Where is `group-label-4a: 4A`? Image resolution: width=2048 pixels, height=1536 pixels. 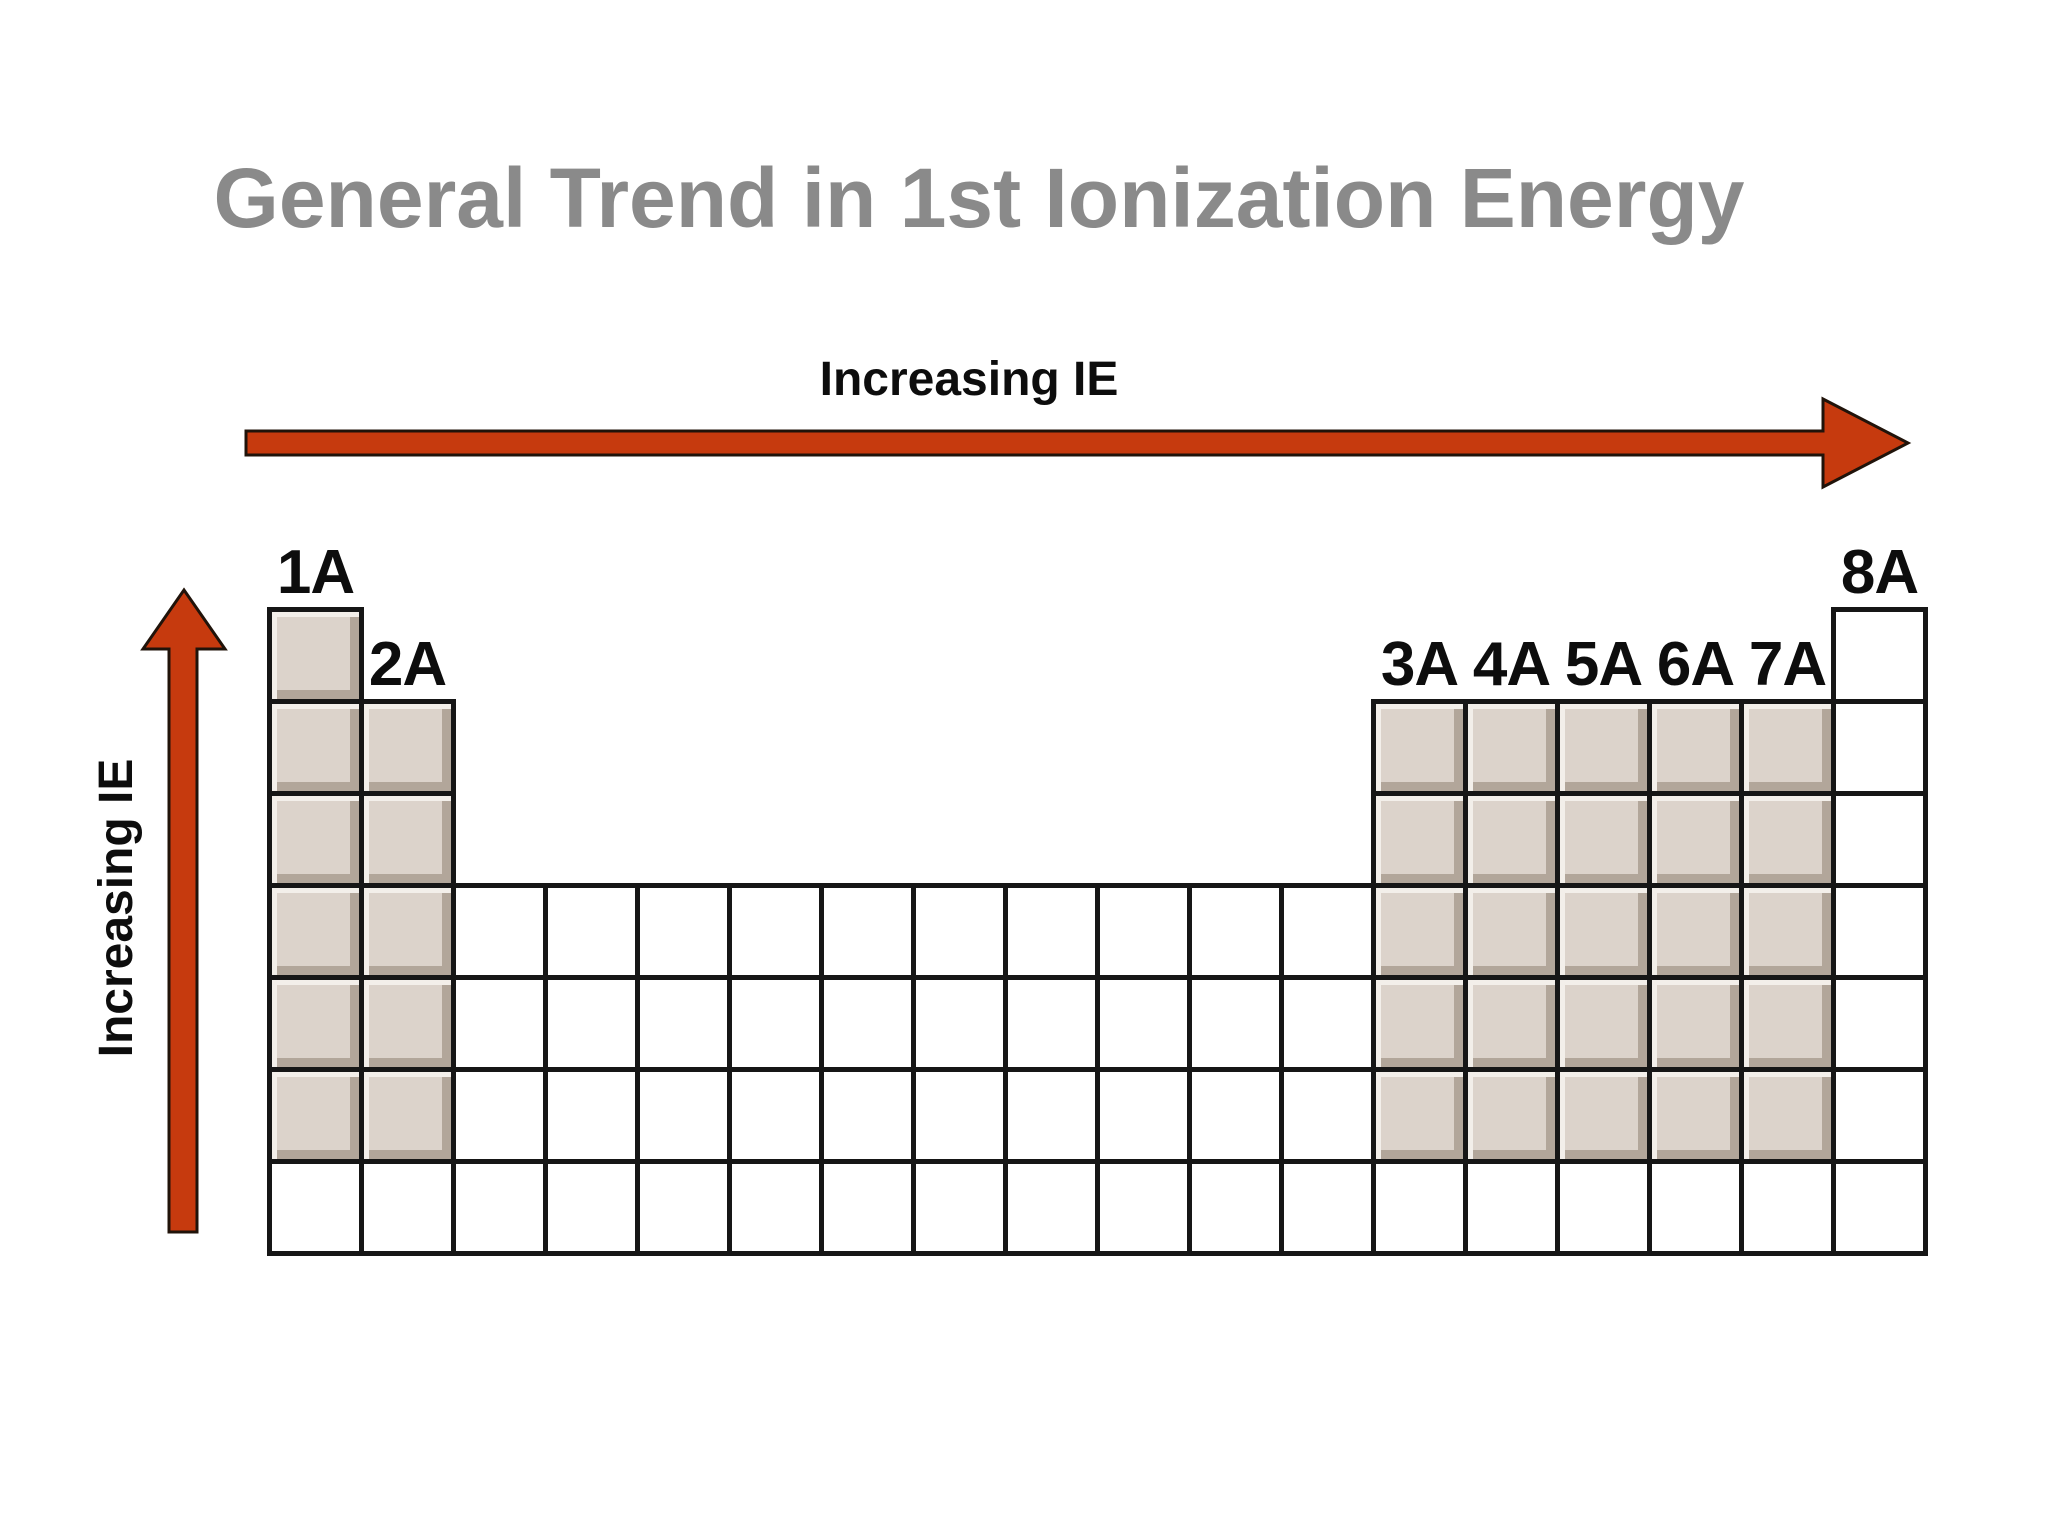
group-label-4a: 4A is located at coordinates (1511, 664).